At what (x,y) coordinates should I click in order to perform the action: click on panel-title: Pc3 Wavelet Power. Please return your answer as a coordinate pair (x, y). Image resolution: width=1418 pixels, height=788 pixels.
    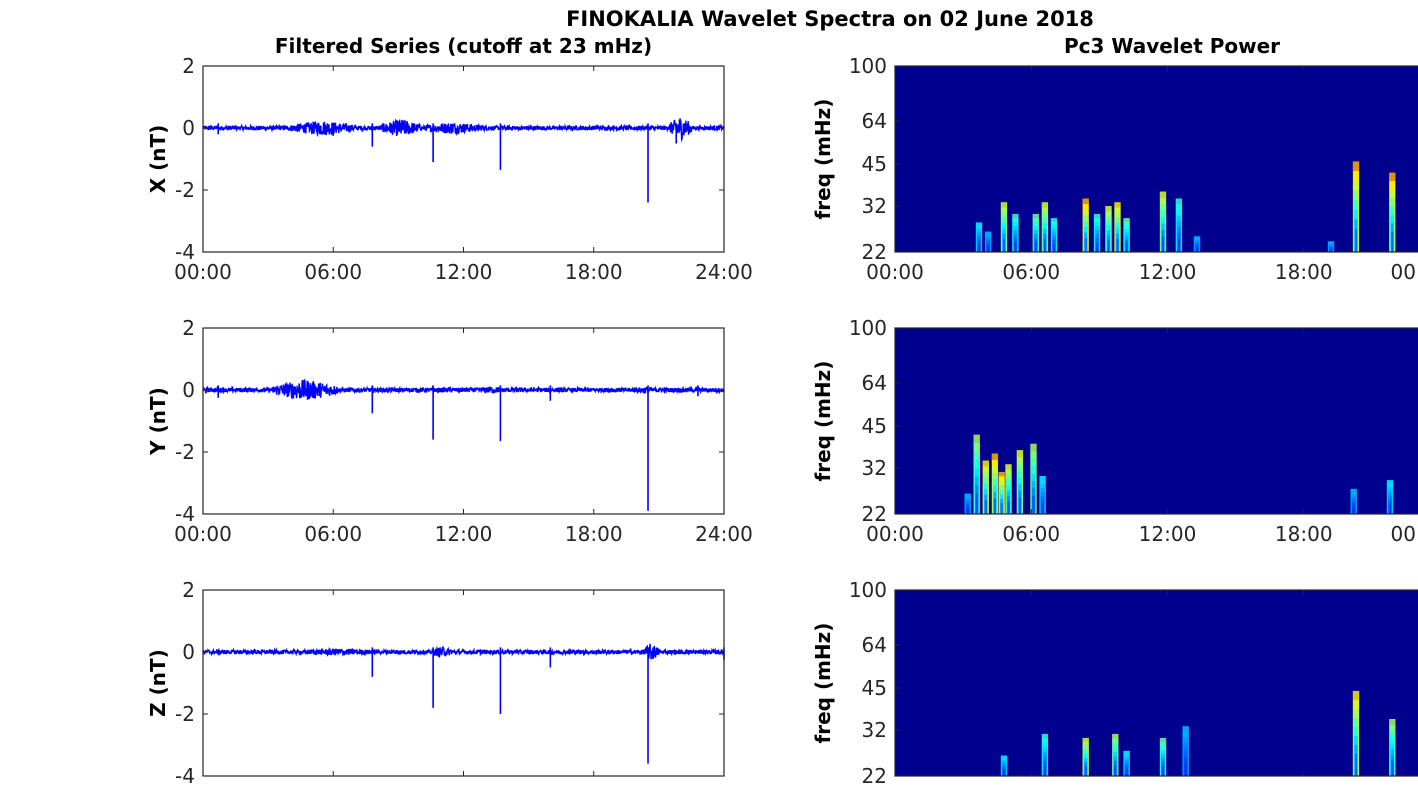
    Looking at the image, I should click on (1172, 46).